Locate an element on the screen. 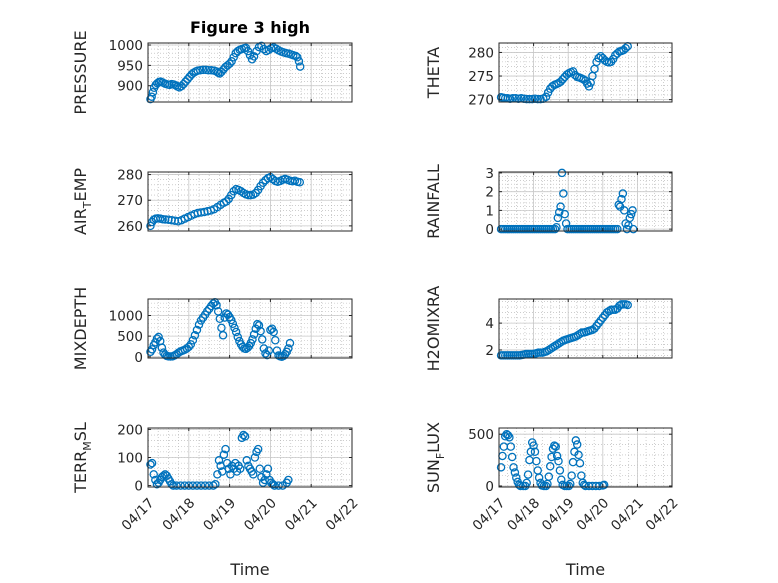  y-tick-label: 100 is located at coordinates (130, 459).